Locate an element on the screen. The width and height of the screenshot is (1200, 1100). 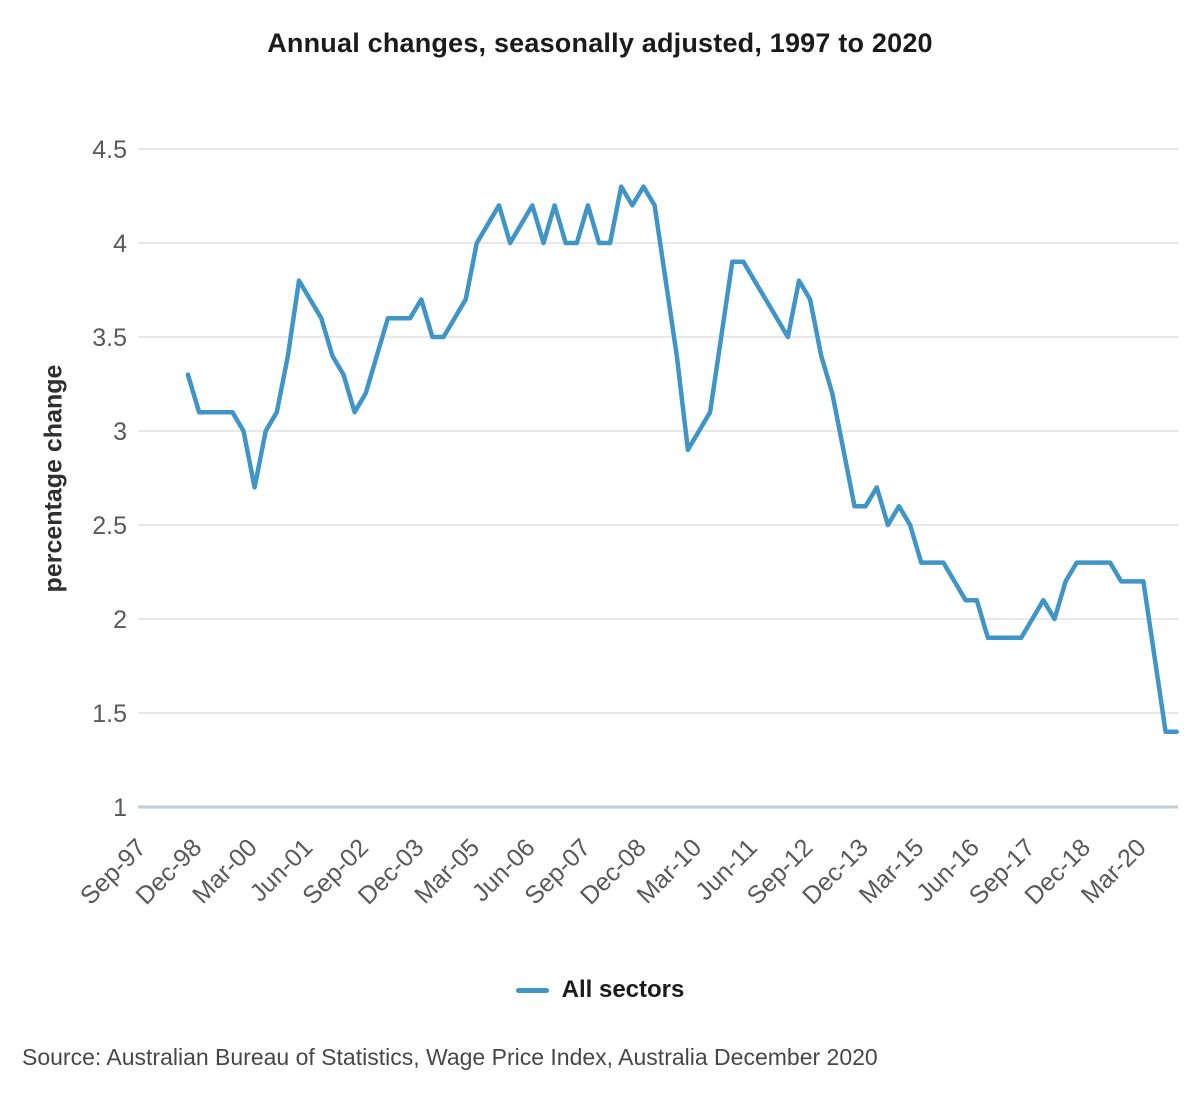
y-tick-label-3.5: 3.5 is located at coordinates (109, 338).